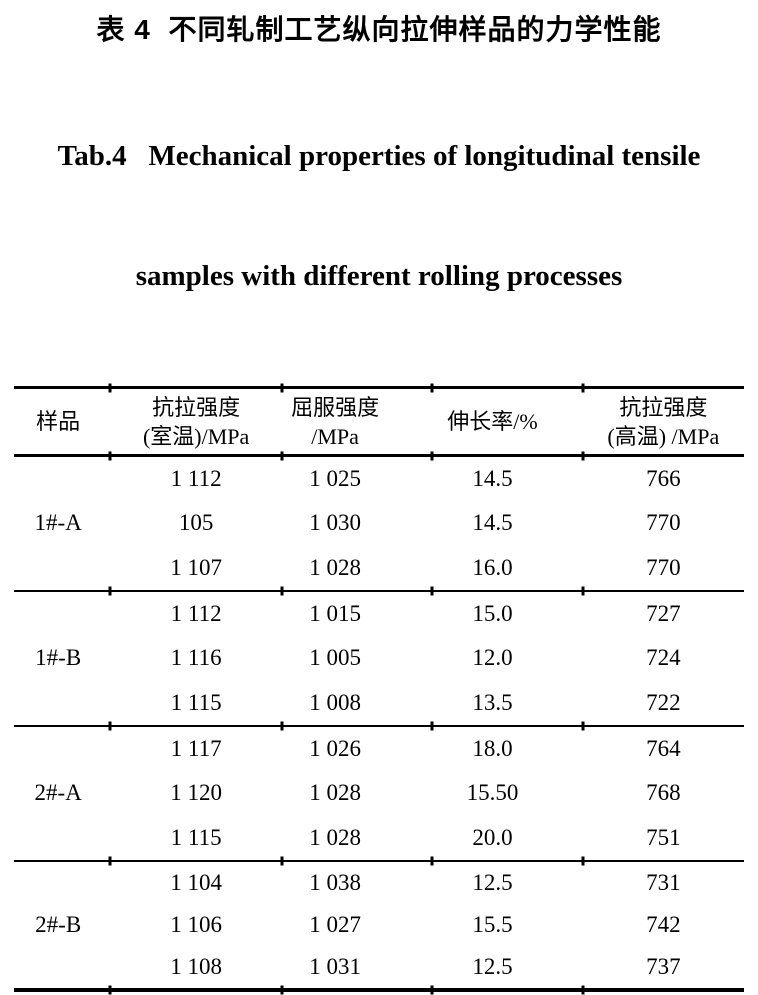  Describe the element at coordinates (492, 702) in the screenshot. I see `table-cell: 13.5` at that location.